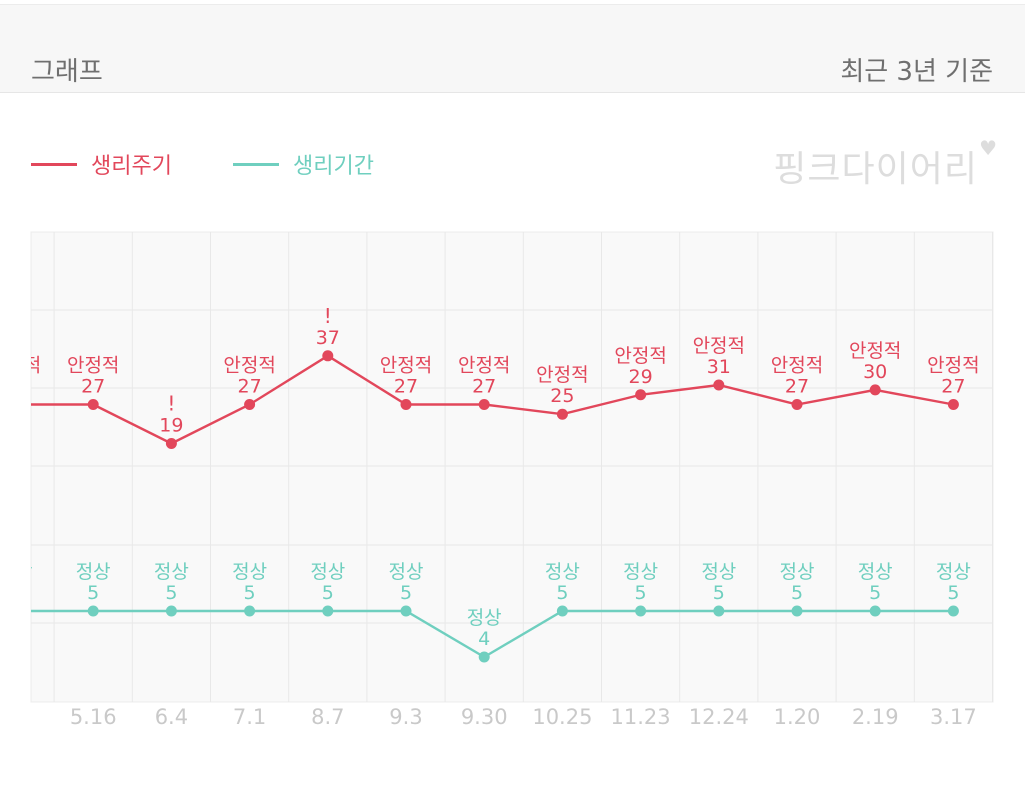 This screenshot has height=786, width=1025. I want to click on x-tick-label: 9.3, so click(405, 717).